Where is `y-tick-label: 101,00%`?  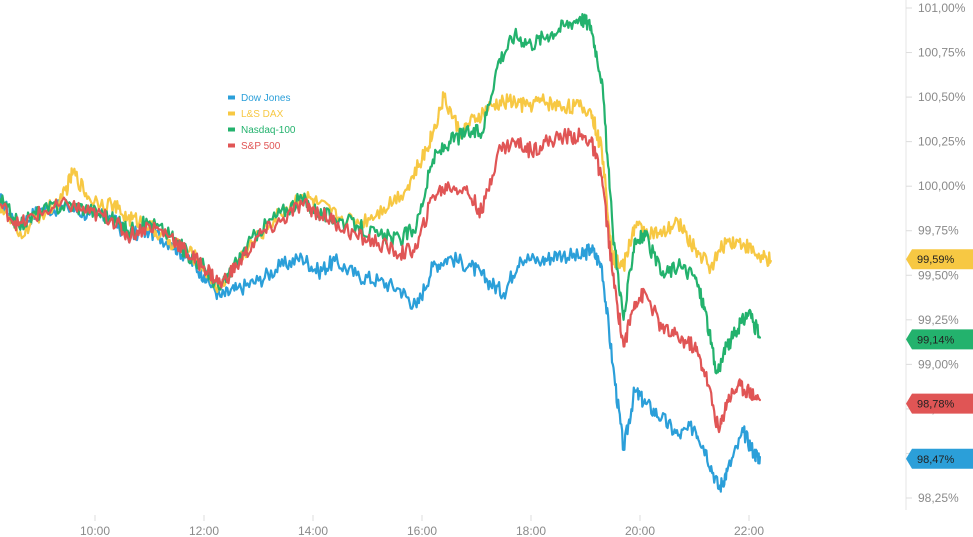
y-tick-label: 101,00% is located at coordinates (942, 8).